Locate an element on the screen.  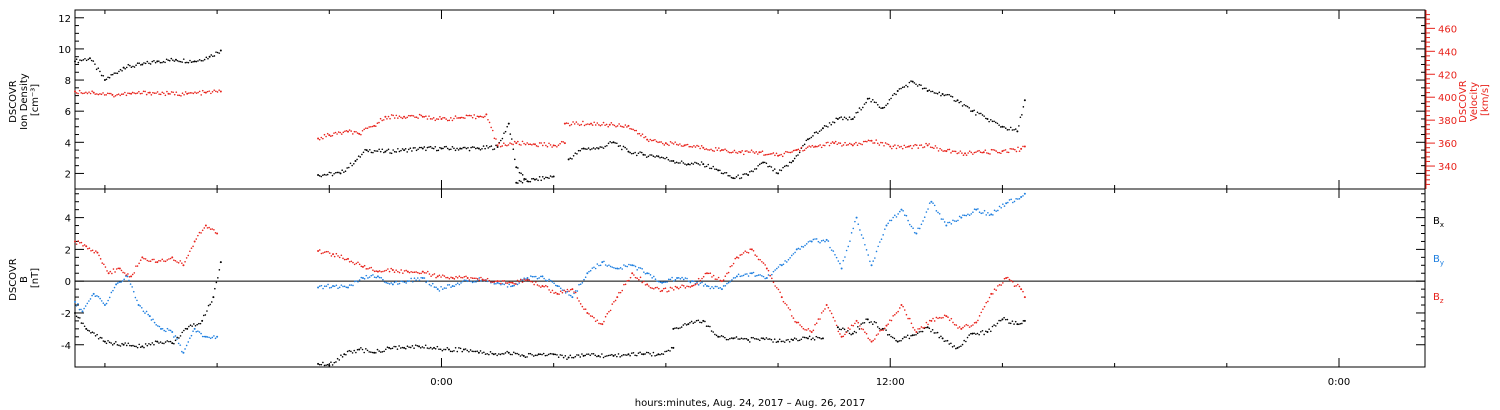
density-point is located at coordinates (508, 123).